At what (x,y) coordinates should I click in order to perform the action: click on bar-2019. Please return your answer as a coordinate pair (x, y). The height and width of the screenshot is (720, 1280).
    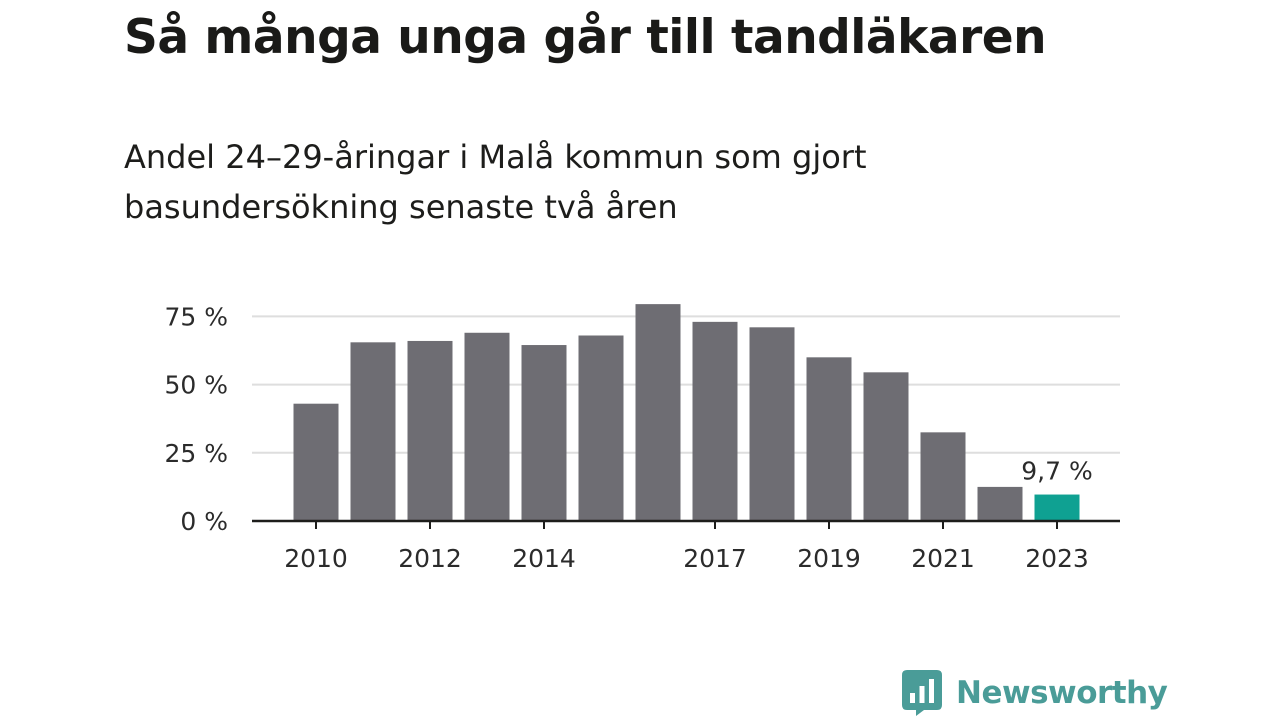
    Looking at the image, I should click on (829, 439).